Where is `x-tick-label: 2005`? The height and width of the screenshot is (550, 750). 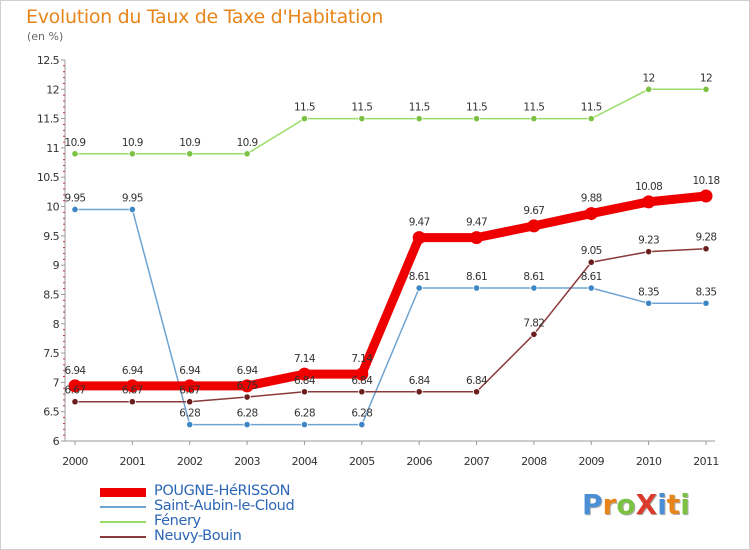 x-tick-label: 2005 is located at coordinates (362, 461).